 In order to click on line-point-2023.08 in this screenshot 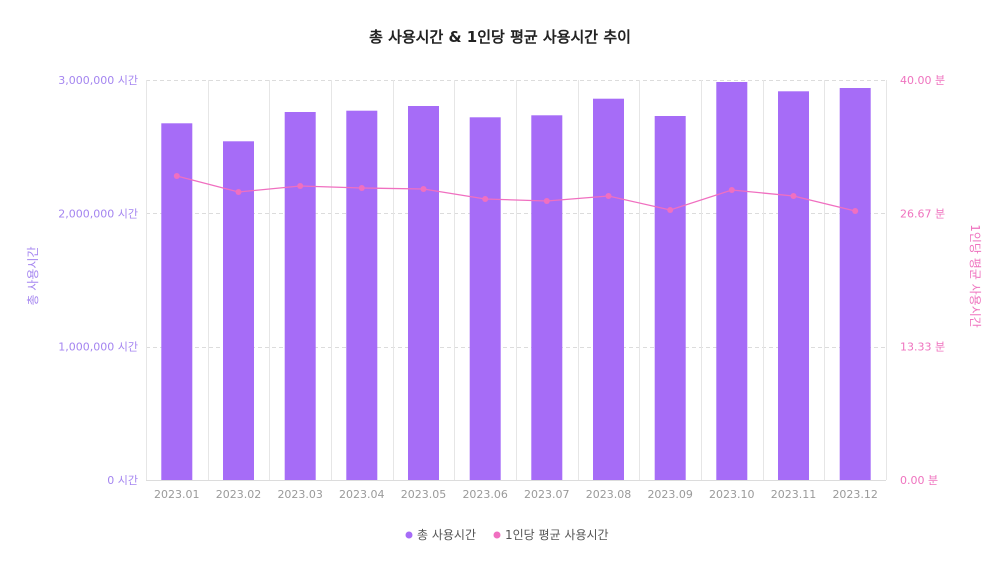, I will do `click(608, 196)`.